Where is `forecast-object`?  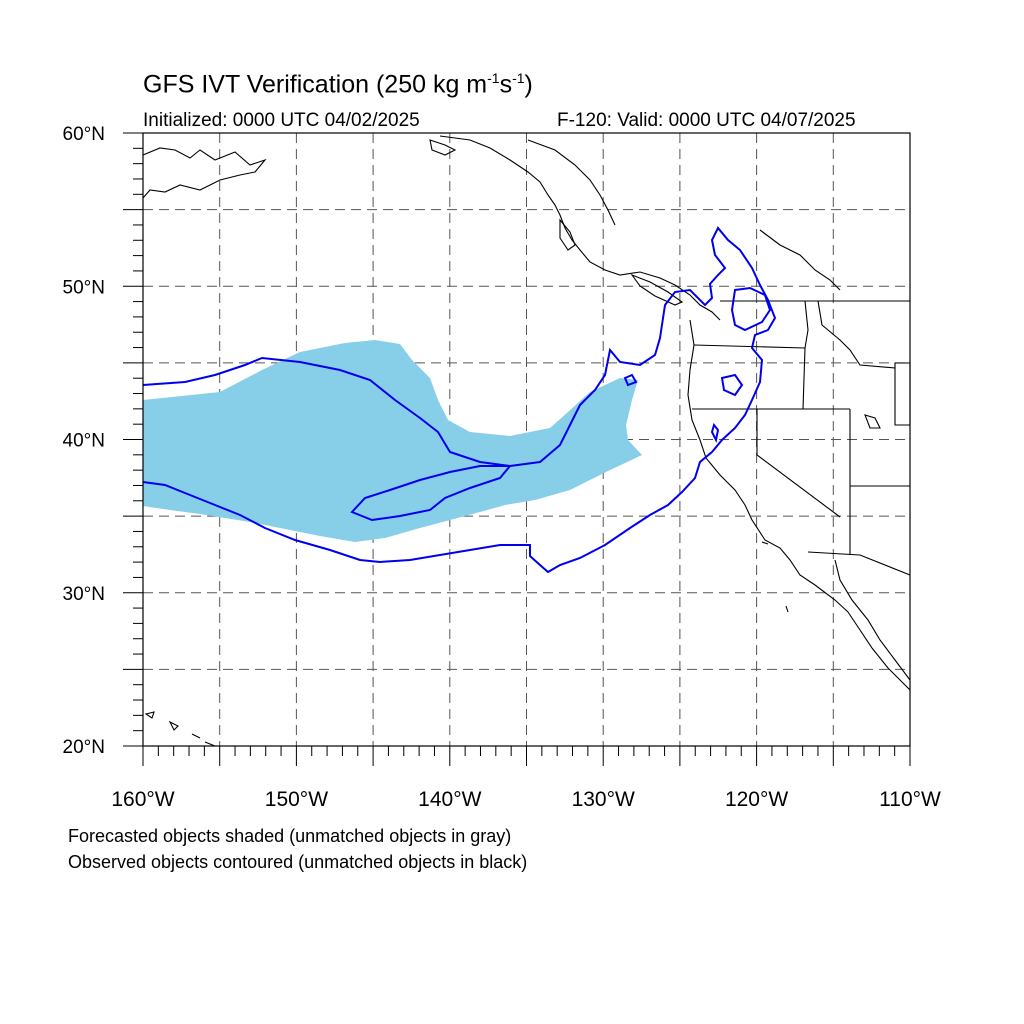
forecast-object is located at coordinates (392, 441).